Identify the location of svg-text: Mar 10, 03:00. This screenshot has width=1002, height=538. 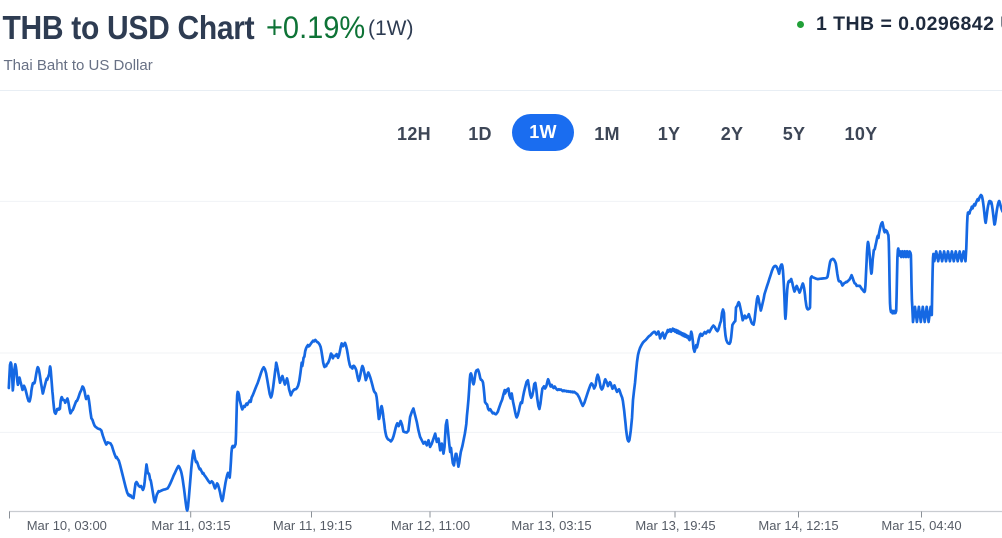
(67, 525).